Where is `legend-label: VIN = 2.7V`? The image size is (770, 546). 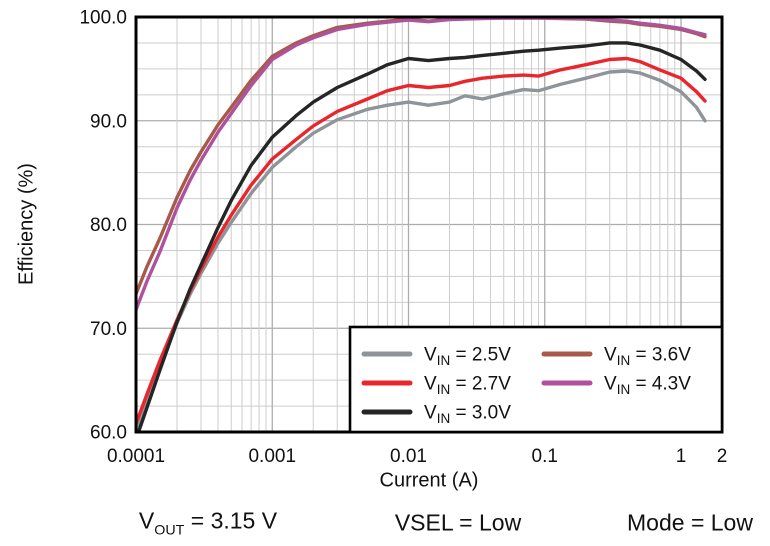
legend-label: VIN = 2.7V is located at coordinates (467, 386).